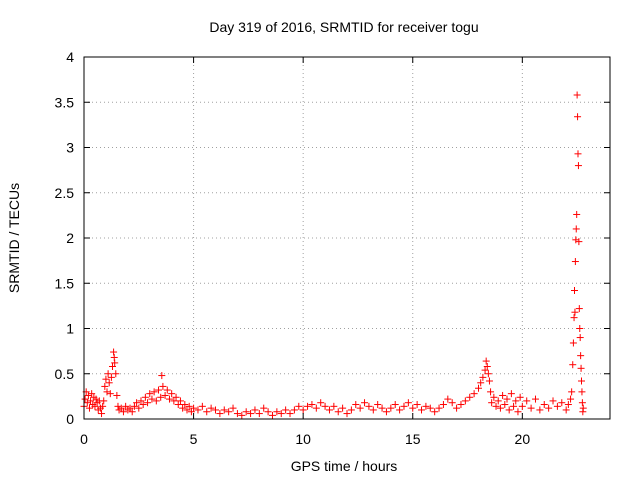 This screenshot has width=640, height=480. Describe the element at coordinates (70, 57) in the screenshot. I see `y-tick-label: 4` at that location.